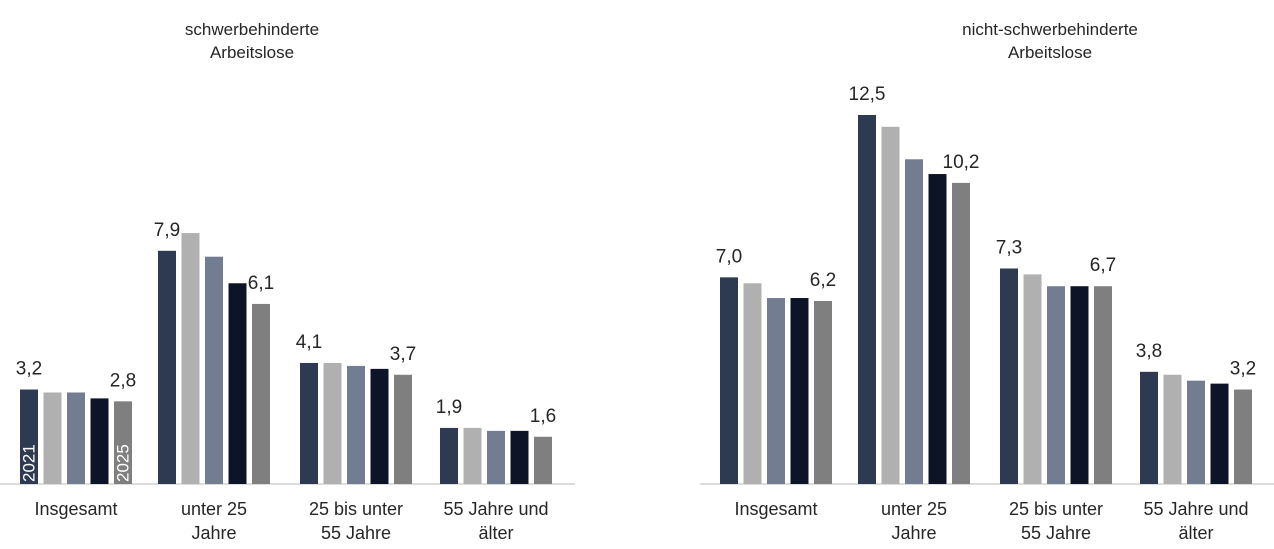 Image resolution: width=1274 pixels, height=549 pixels. What do you see at coordinates (28, 463) in the screenshot?
I see `series-label: 2021` at bounding box center [28, 463].